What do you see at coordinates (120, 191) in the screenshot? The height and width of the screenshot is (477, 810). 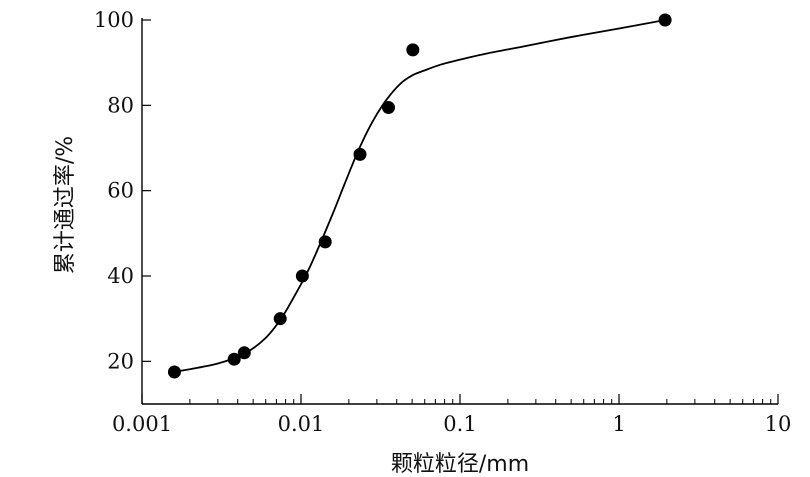 I see `y-tick-label: 60` at bounding box center [120, 191].